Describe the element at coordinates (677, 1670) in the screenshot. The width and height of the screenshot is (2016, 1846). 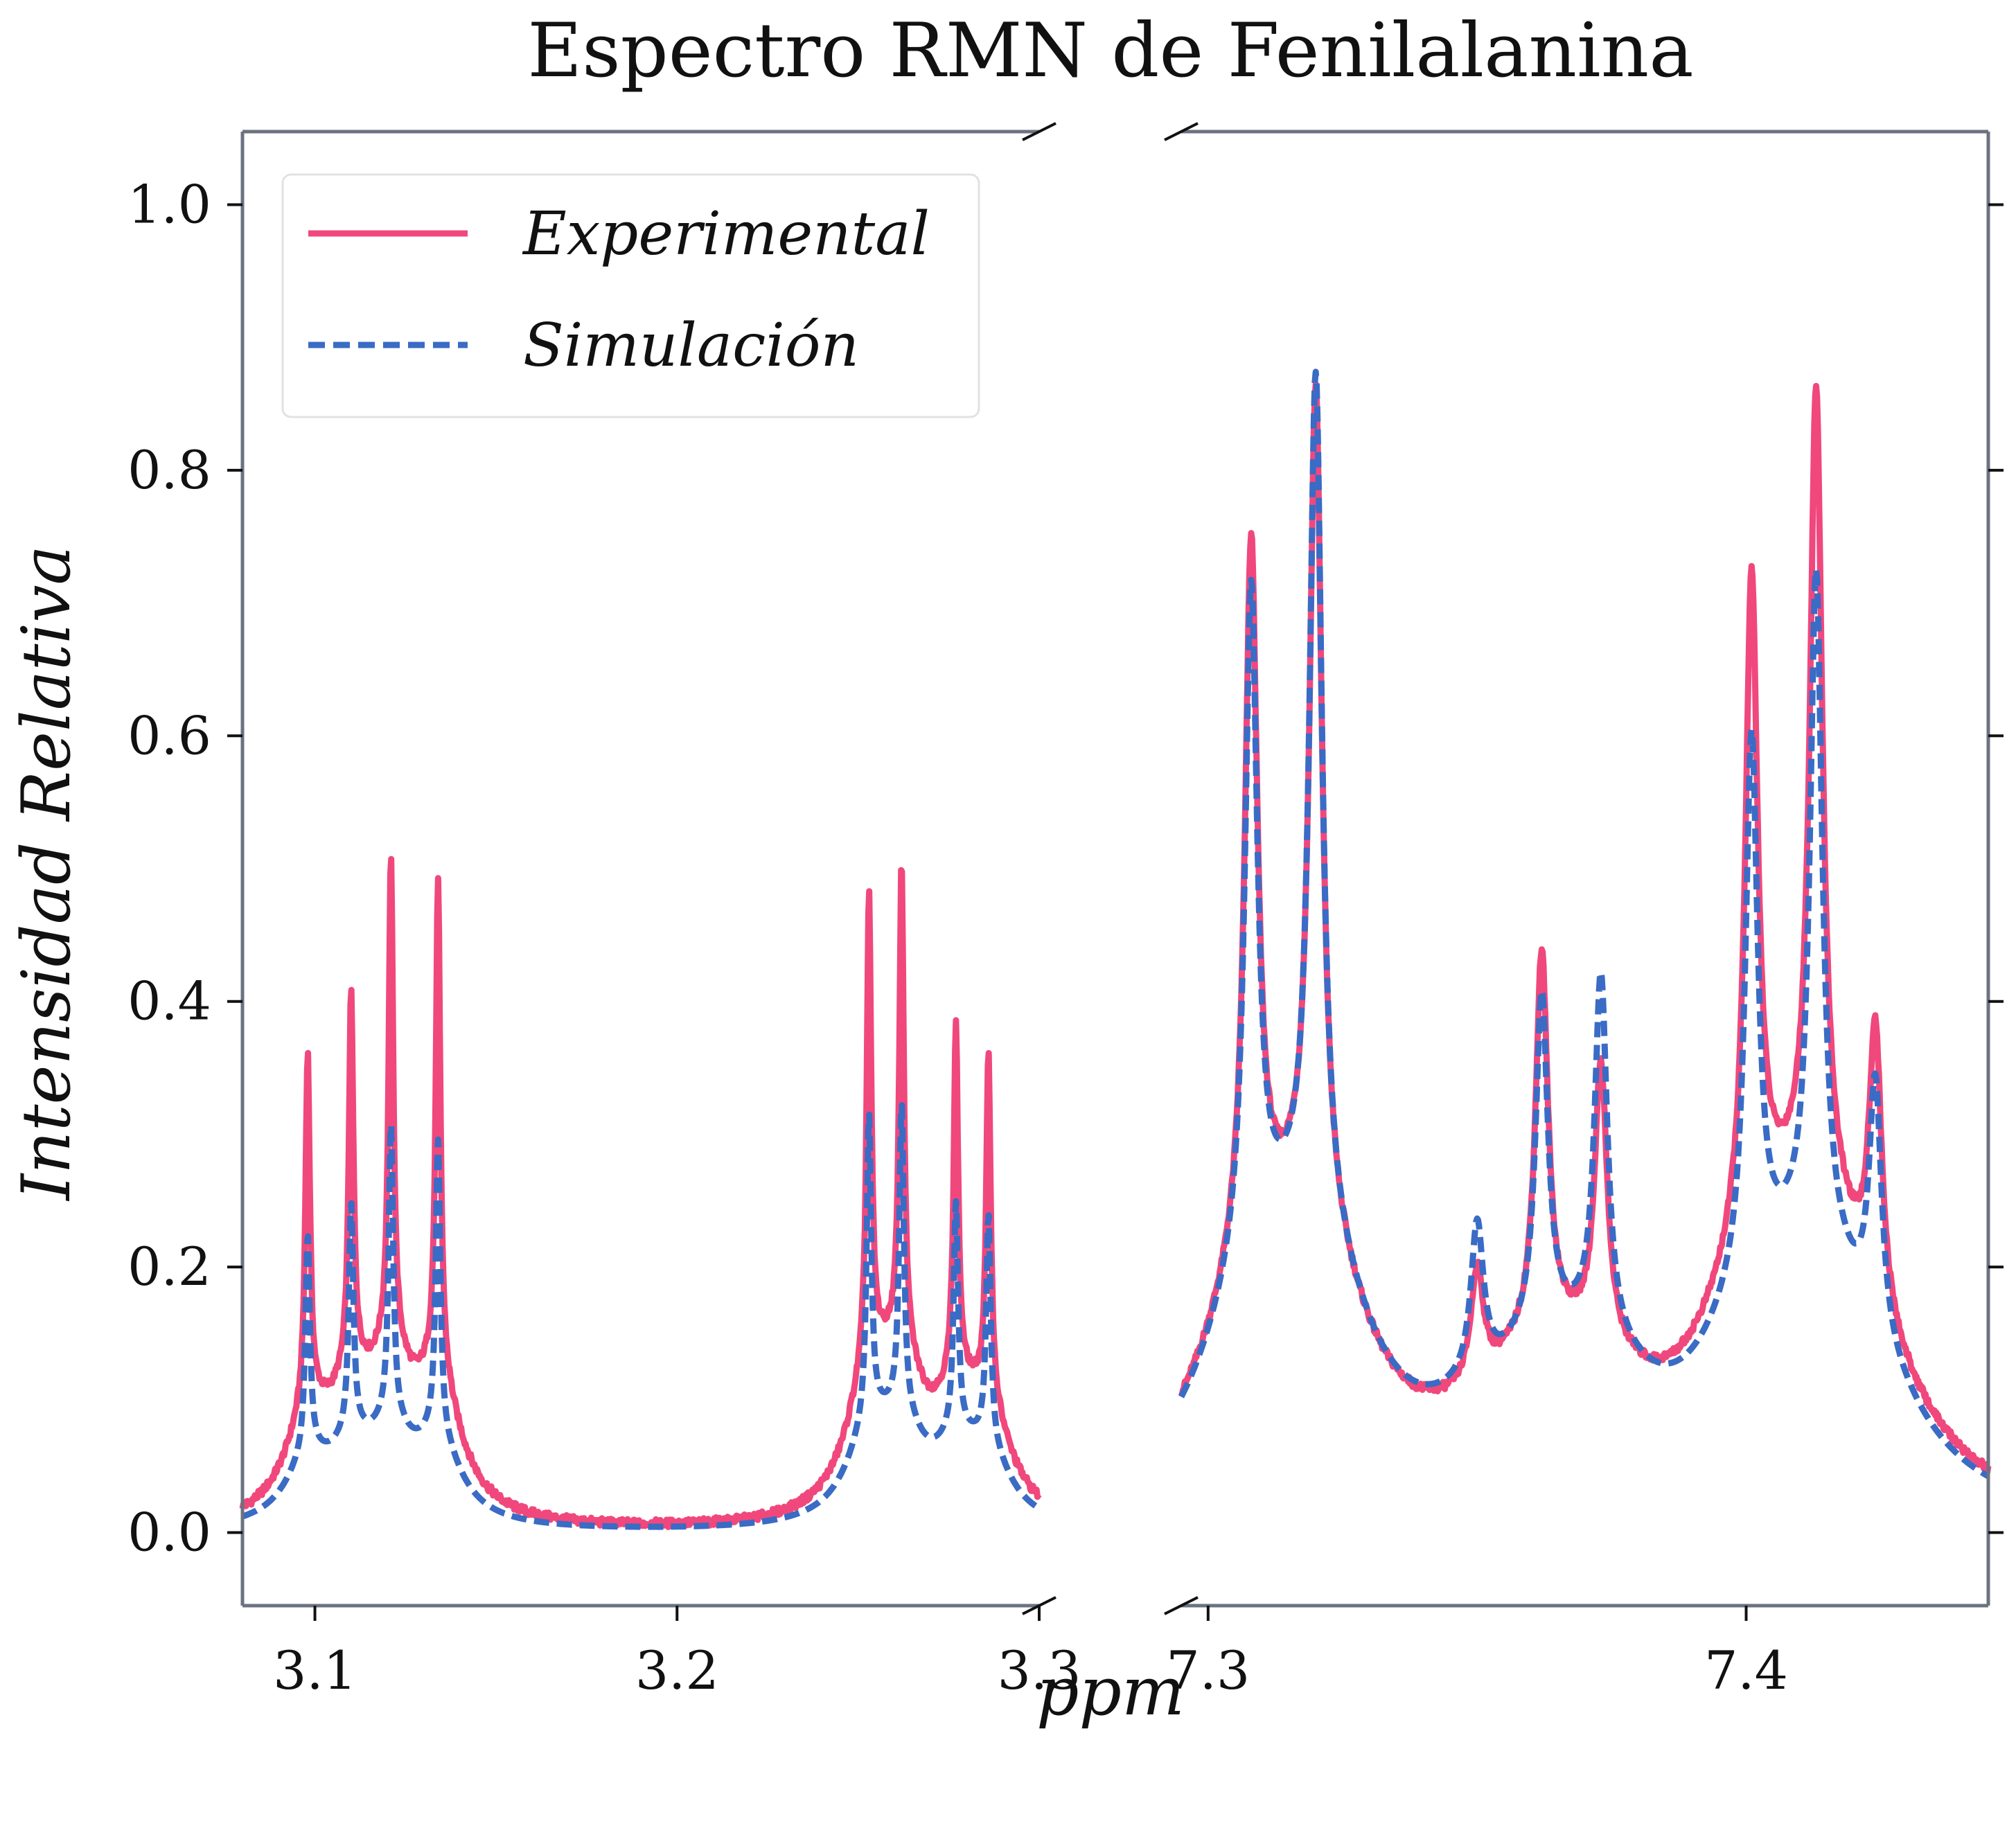
I see `x-tick-label-left-1: 3.2` at that location.